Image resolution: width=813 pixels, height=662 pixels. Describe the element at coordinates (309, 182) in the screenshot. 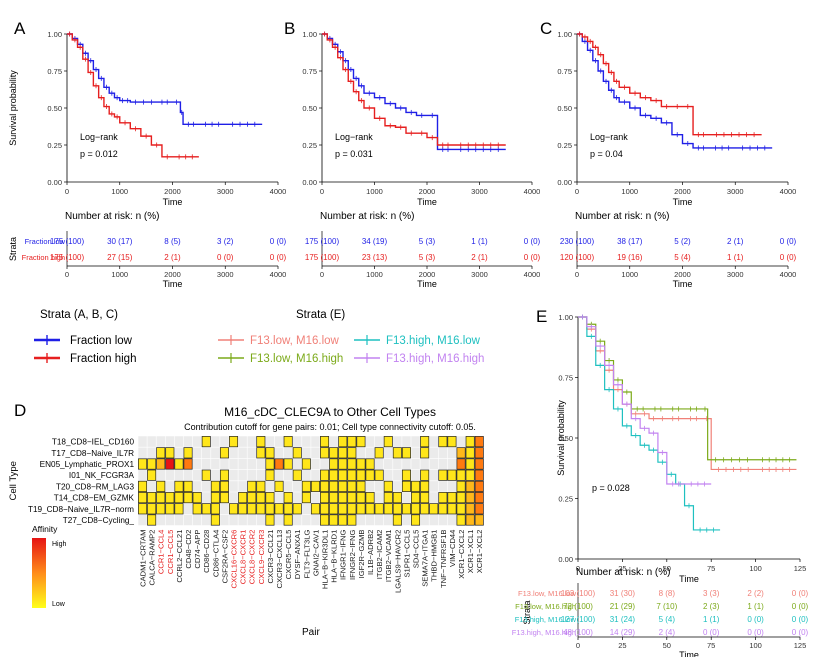

I see `y-tick-label-b: 0.00` at that location.